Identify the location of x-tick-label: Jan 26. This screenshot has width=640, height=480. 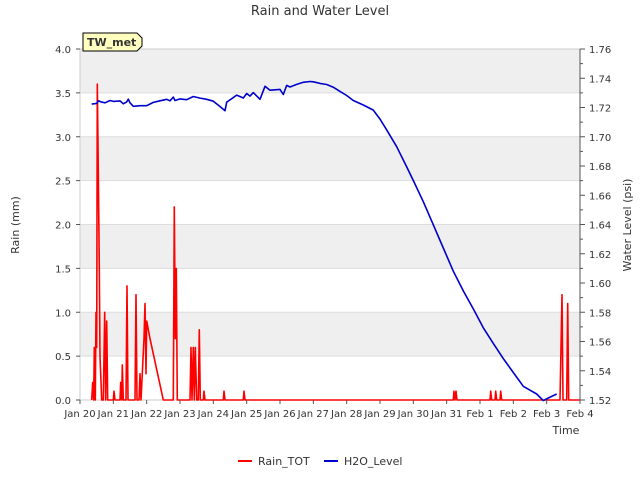
(279, 414).